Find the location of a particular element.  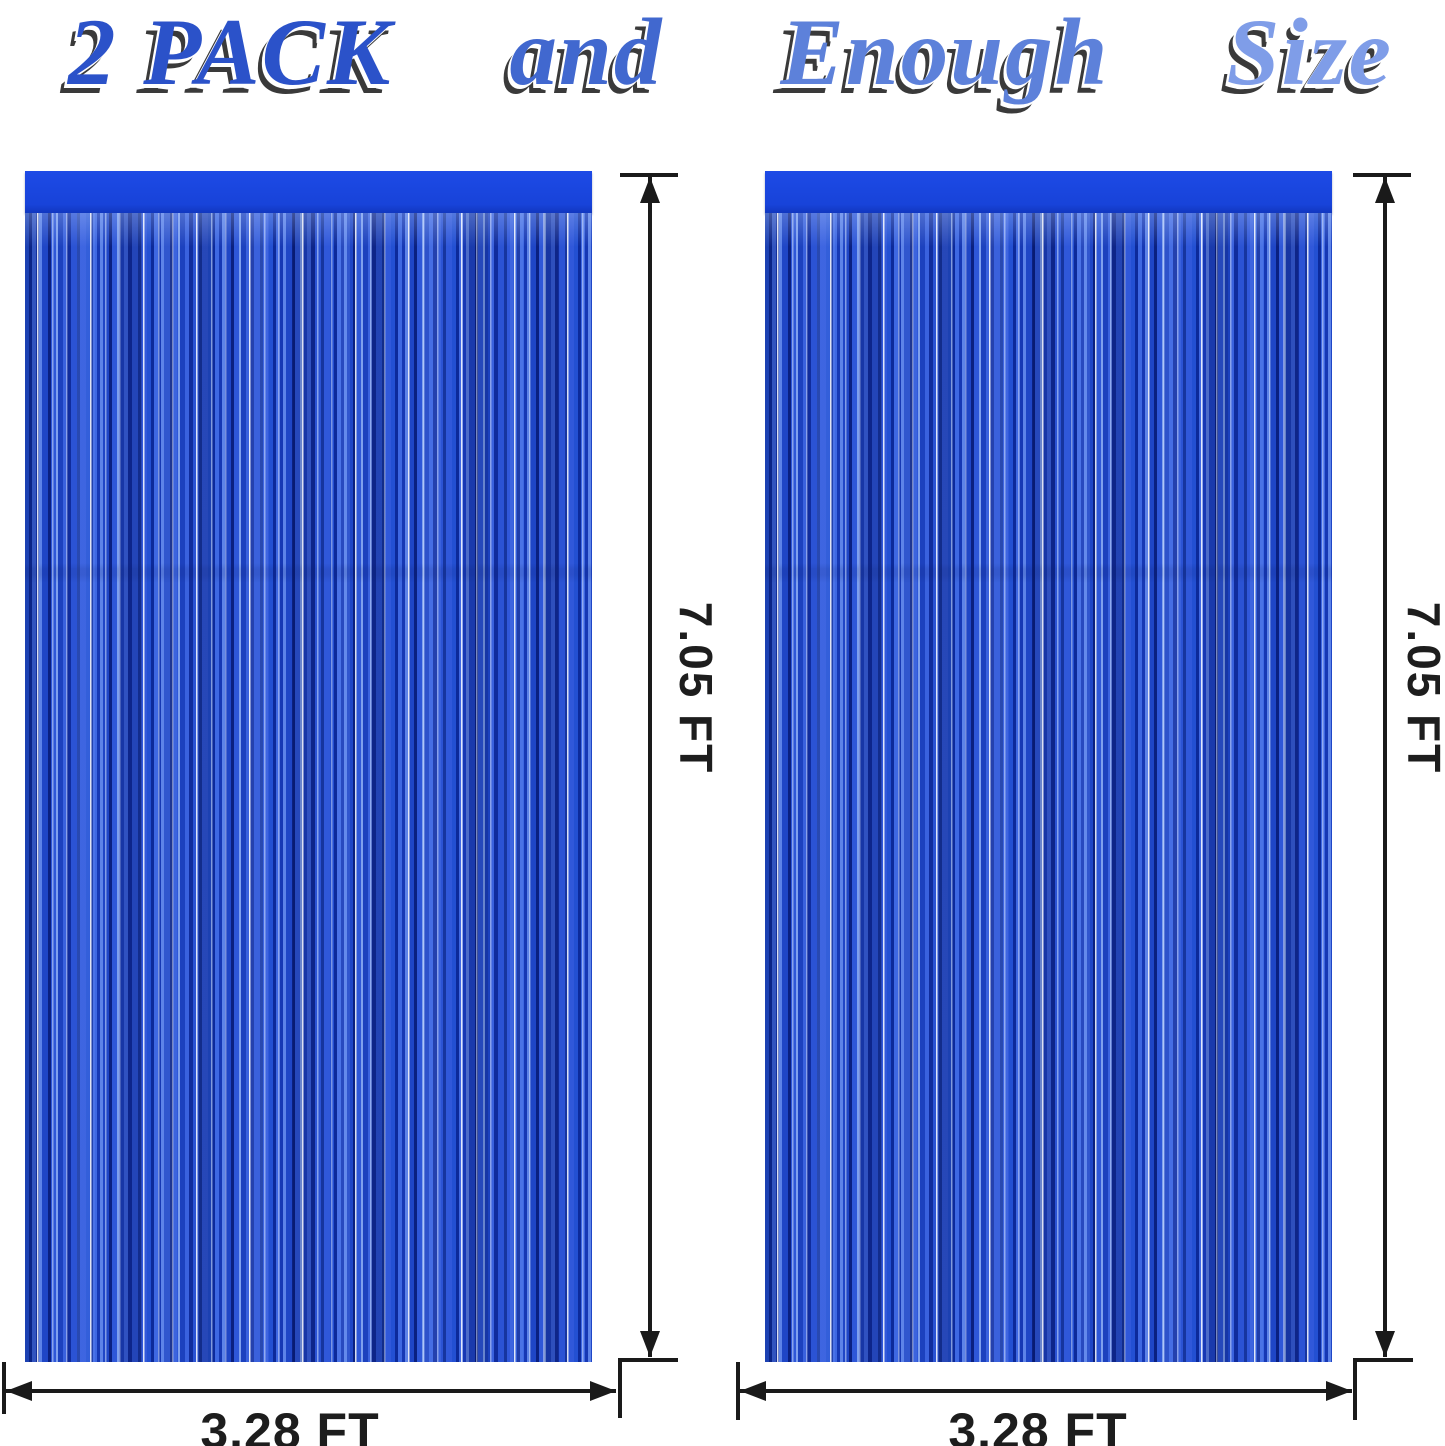

width-dimension-label-right: 3.28 FT is located at coordinates (1038, 1424).